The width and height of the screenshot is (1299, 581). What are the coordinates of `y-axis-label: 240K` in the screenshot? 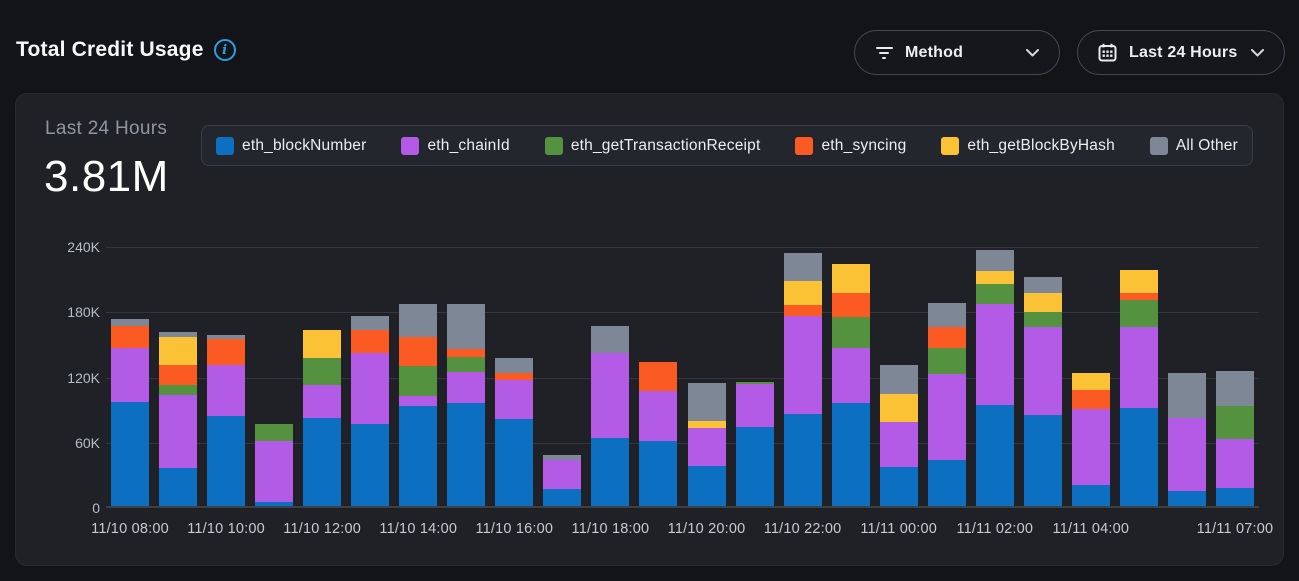 It's located at (83, 247).